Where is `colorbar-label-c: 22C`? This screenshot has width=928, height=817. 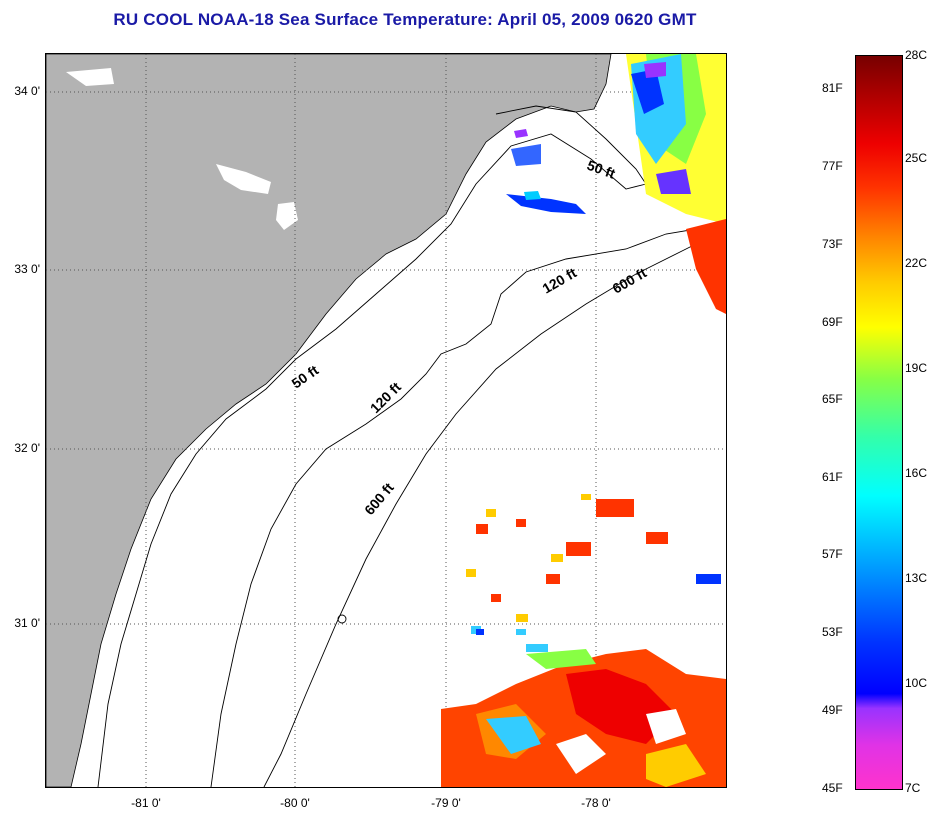
colorbar-label-c: 22C is located at coordinates (916, 263).